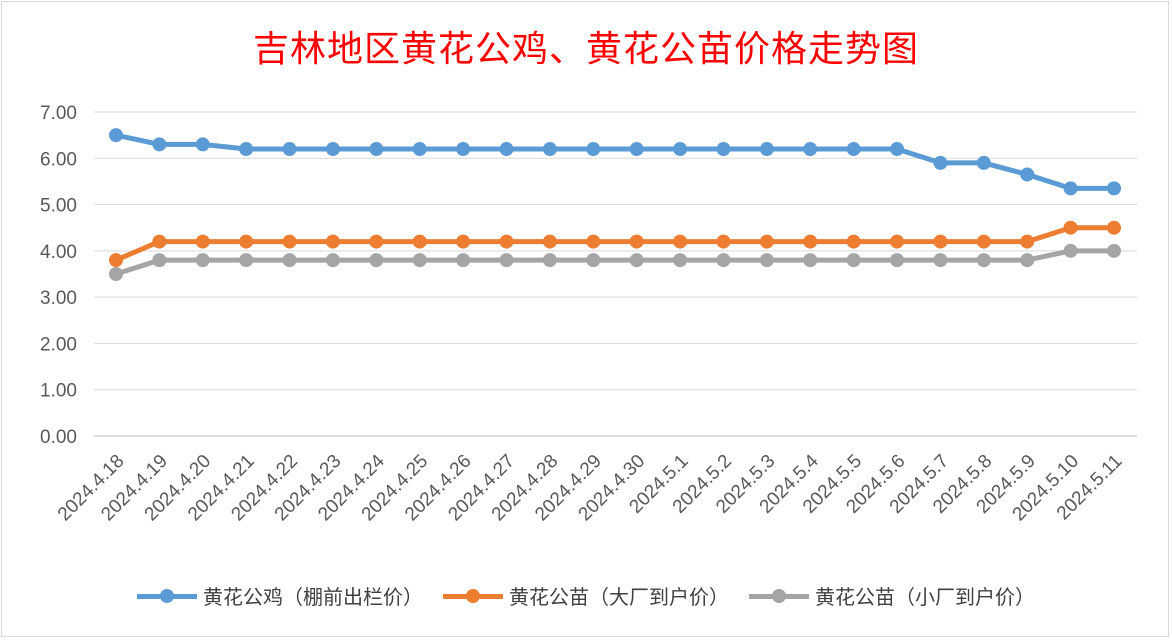 The width and height of the screenshot is (1172, 640). What do you see at coordinates (58, 344) in the screenshot?
I see `y-tick-label: 2.00` at bounding box center [58, 344].